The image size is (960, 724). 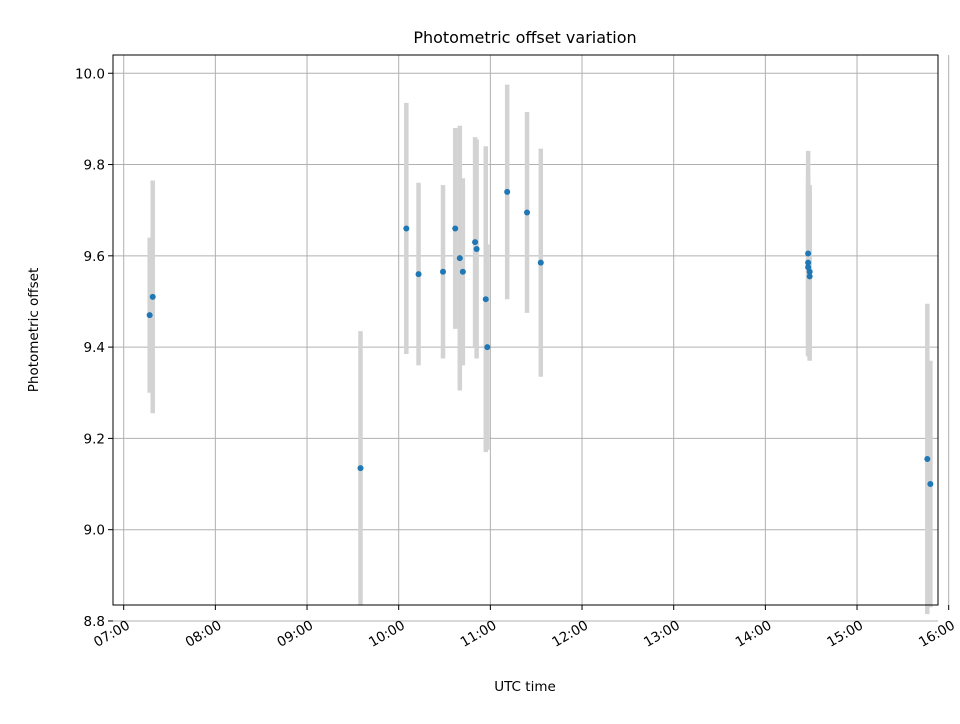 I want to click on y-tick-label: 9.8, so click(x=94, y=166).